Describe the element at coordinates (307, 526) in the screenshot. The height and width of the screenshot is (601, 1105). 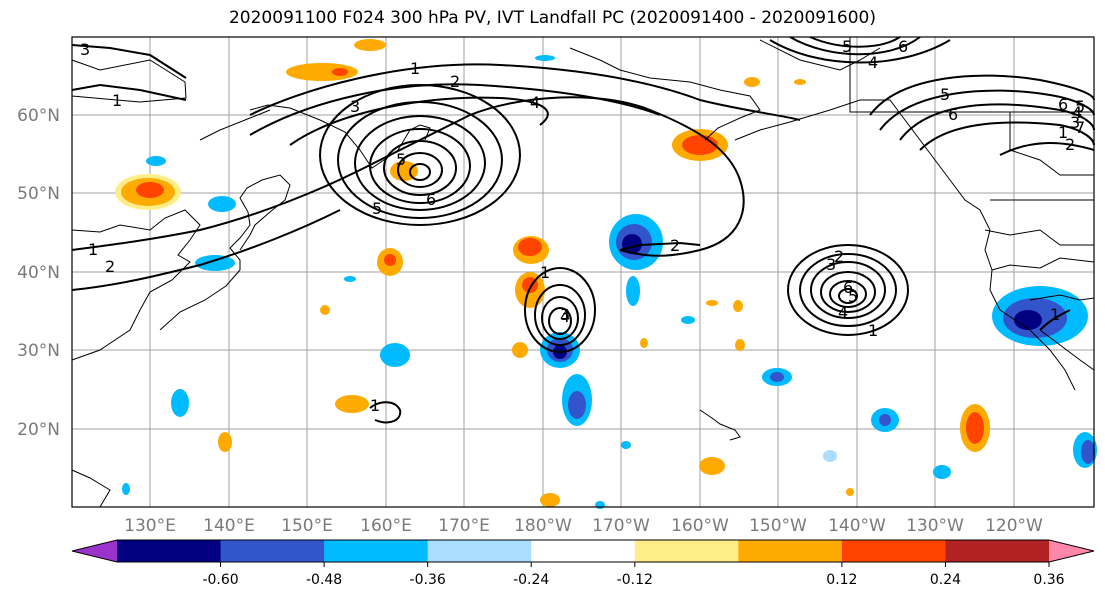
I see `lon-label: 150°E` at that location.